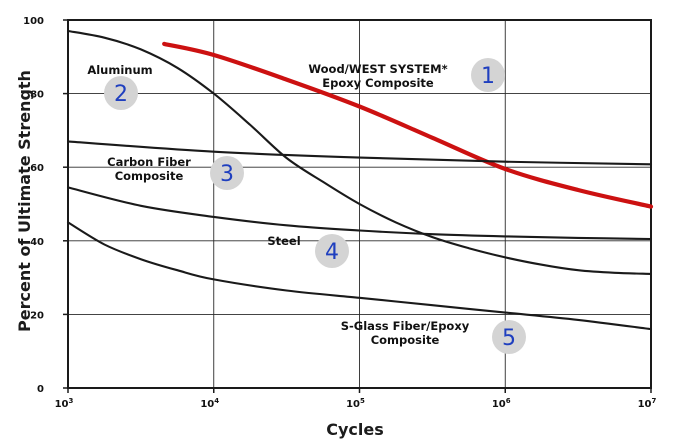 Image resolution: width=676 pixels, height=448 pixels. Describe the element at coordinates (33, 21) in the screenshot. I see `y-tick-label: 100` at that location.